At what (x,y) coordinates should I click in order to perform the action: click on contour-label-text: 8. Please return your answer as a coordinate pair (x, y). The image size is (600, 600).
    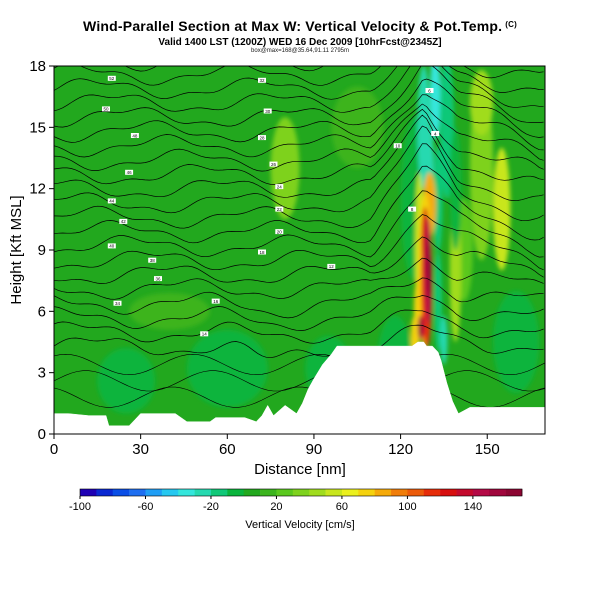
    Looking at the image, I should click on (412, 209).